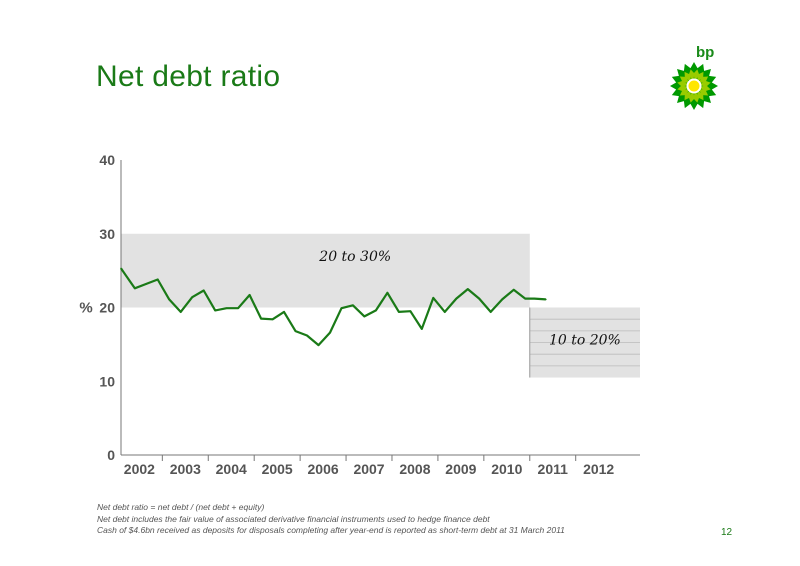  What do you see at coordinates (277, 469) in the screenshot?
I see `x-tick-label: 2005` at bounding box center [277, 469].